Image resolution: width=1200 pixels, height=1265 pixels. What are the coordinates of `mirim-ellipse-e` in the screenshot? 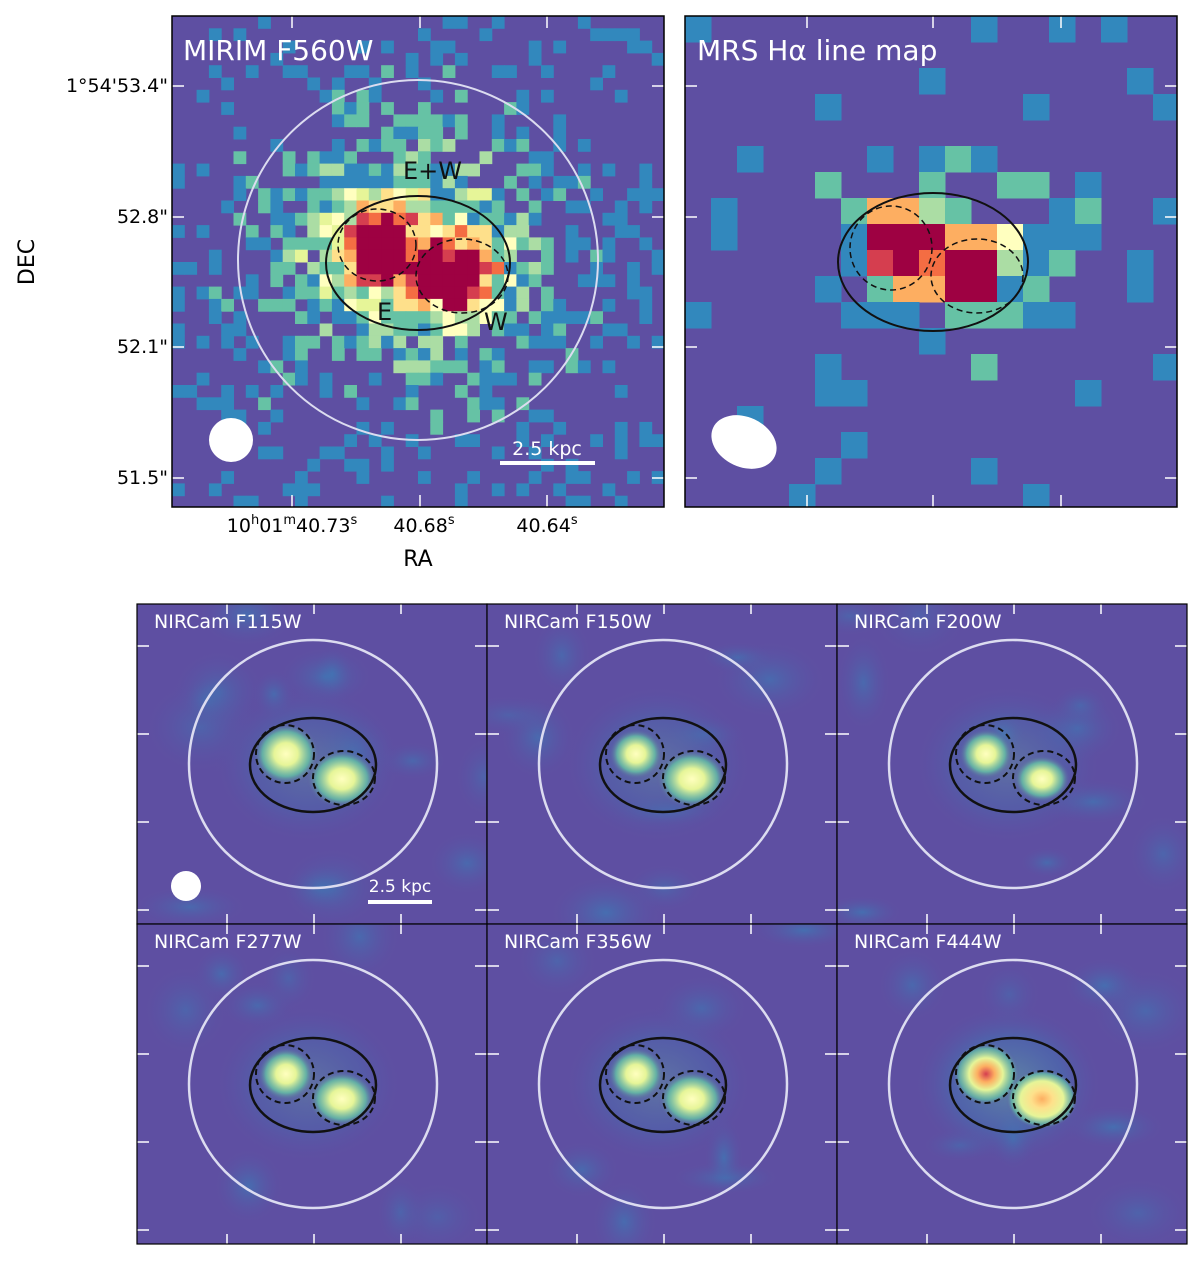 It's located at (377, 245).